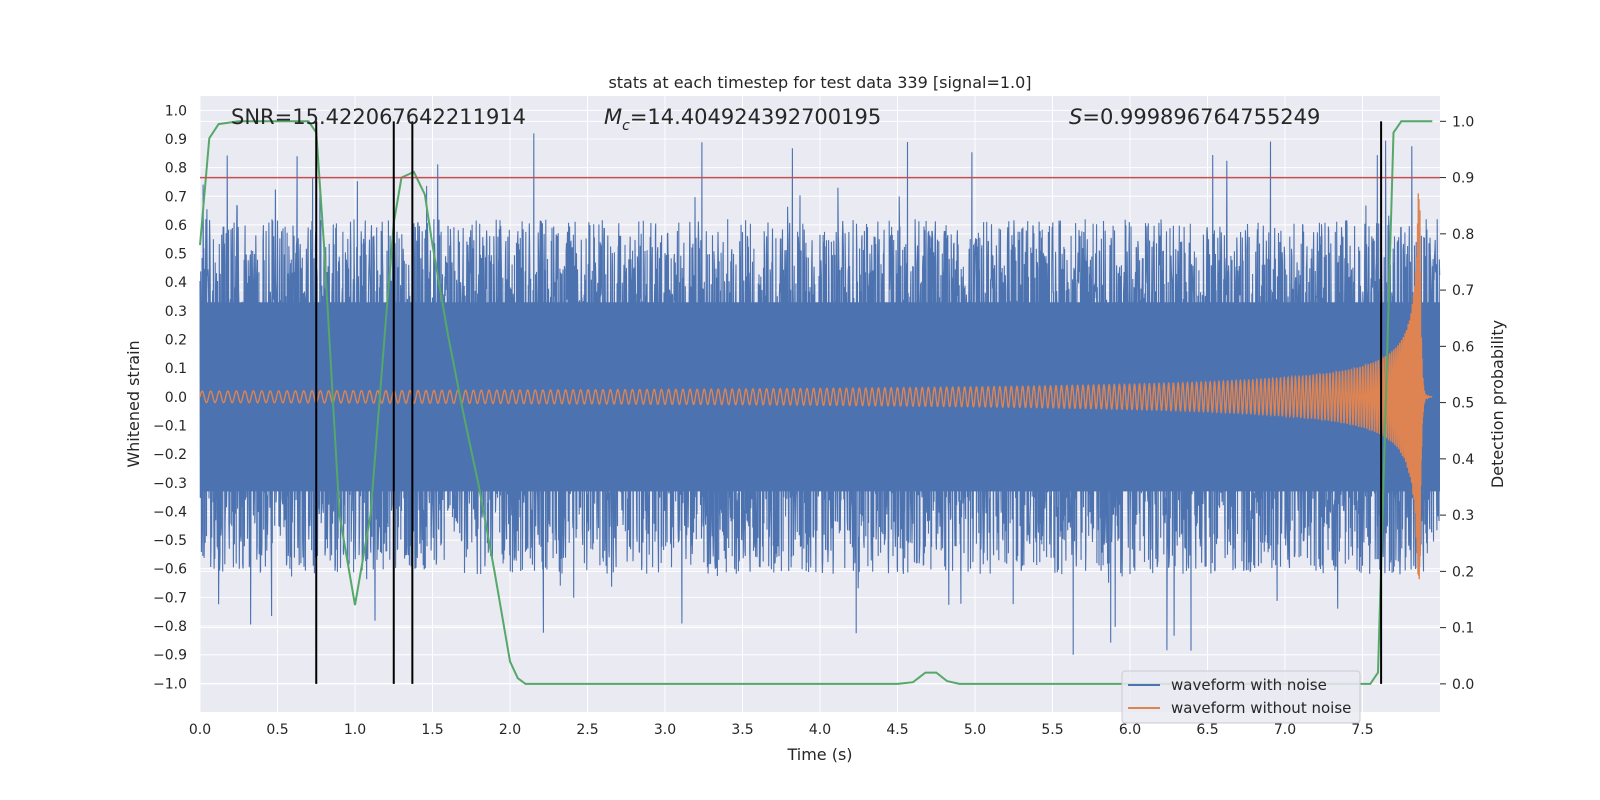  I want to click on y-right-tick-label: 0.8, so click(1463, 235).